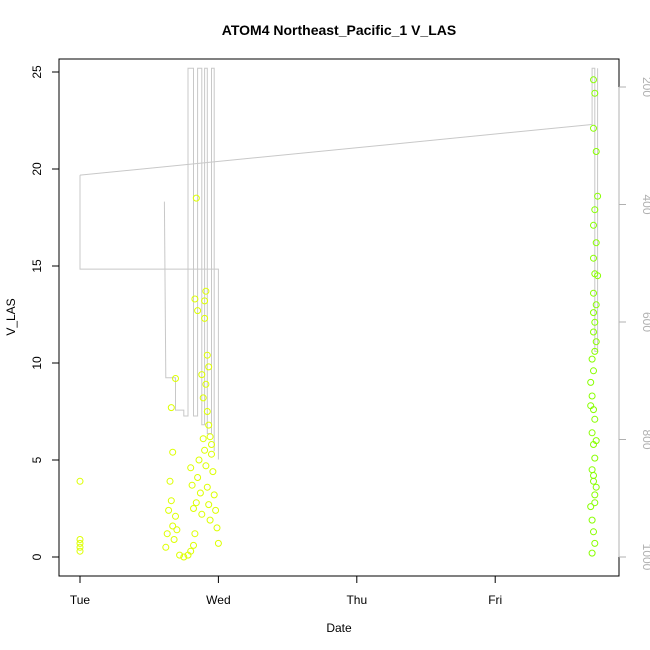 The image size is (650, 650). What do you see at coordinates (286, 591) in the screenshot?
I see `x-axis: Tue Wed Thu Fri` at bounding box center [286, 591].